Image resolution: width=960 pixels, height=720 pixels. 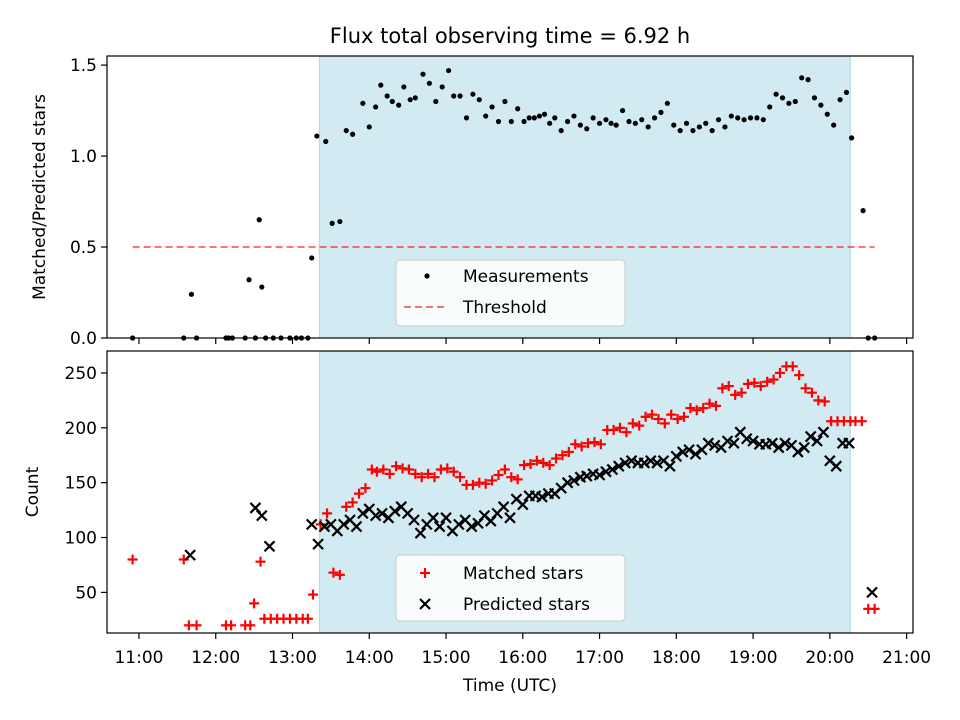 I want to click on legend-threshold-label: Threshold, so click(x=504, y=308).